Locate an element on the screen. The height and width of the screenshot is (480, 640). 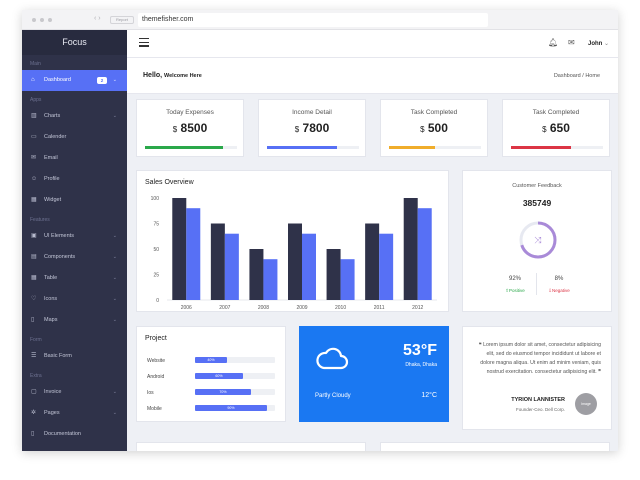
grid-icon: ▦ is located at coordinates (34, 200).